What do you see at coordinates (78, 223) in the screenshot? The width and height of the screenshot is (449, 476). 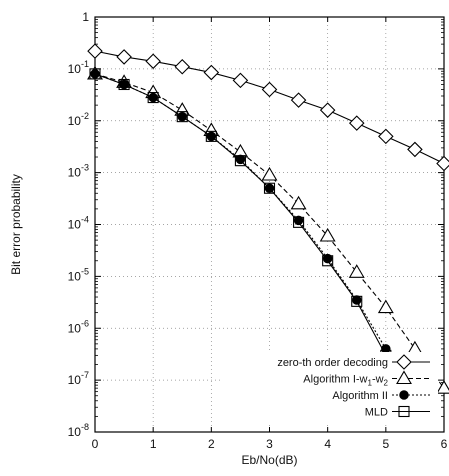 I see `y-tick-label: 10⁻⁴` at bounding box center [78, 223].